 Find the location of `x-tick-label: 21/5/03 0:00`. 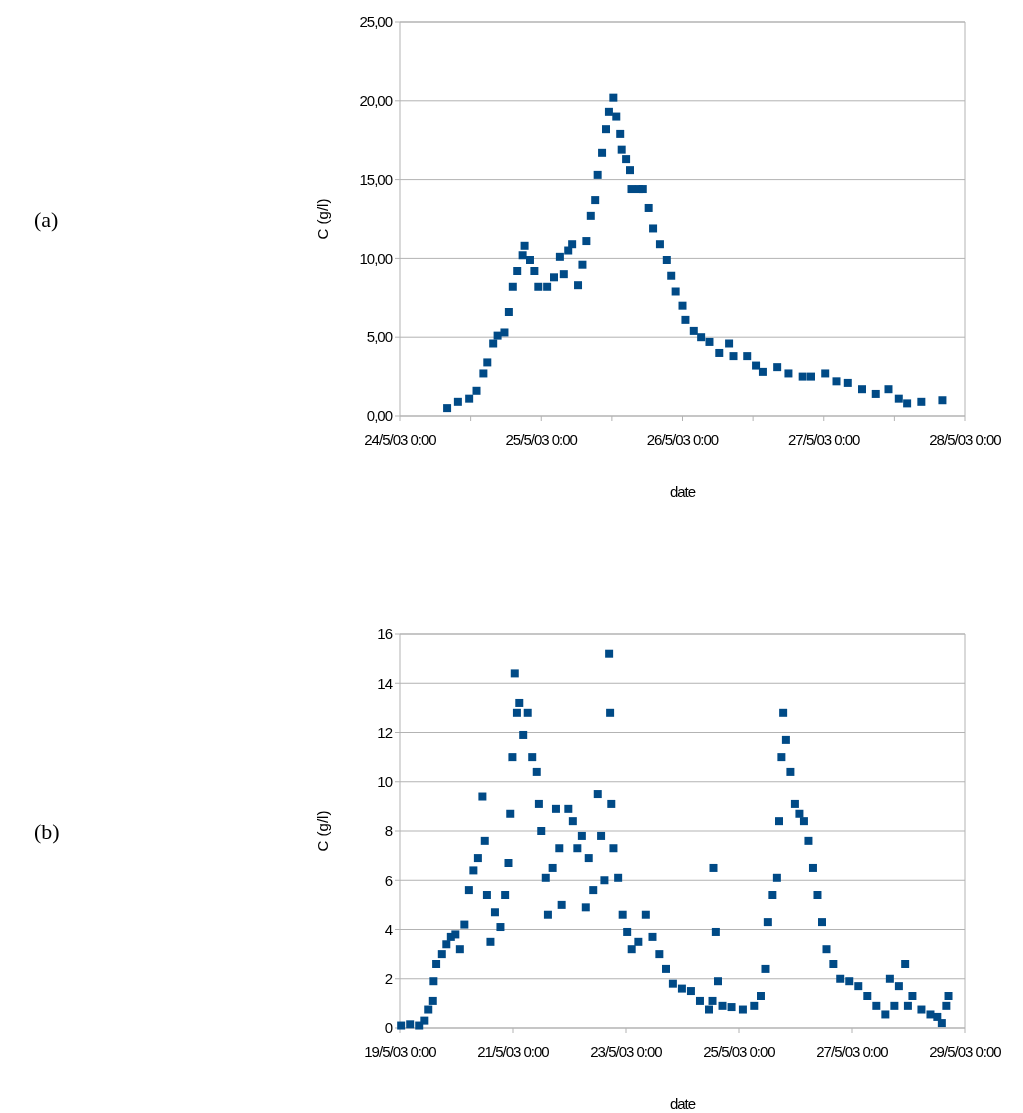

x-tick-label: 21/5/03 0:00 is located at coordinates (513, 1051).